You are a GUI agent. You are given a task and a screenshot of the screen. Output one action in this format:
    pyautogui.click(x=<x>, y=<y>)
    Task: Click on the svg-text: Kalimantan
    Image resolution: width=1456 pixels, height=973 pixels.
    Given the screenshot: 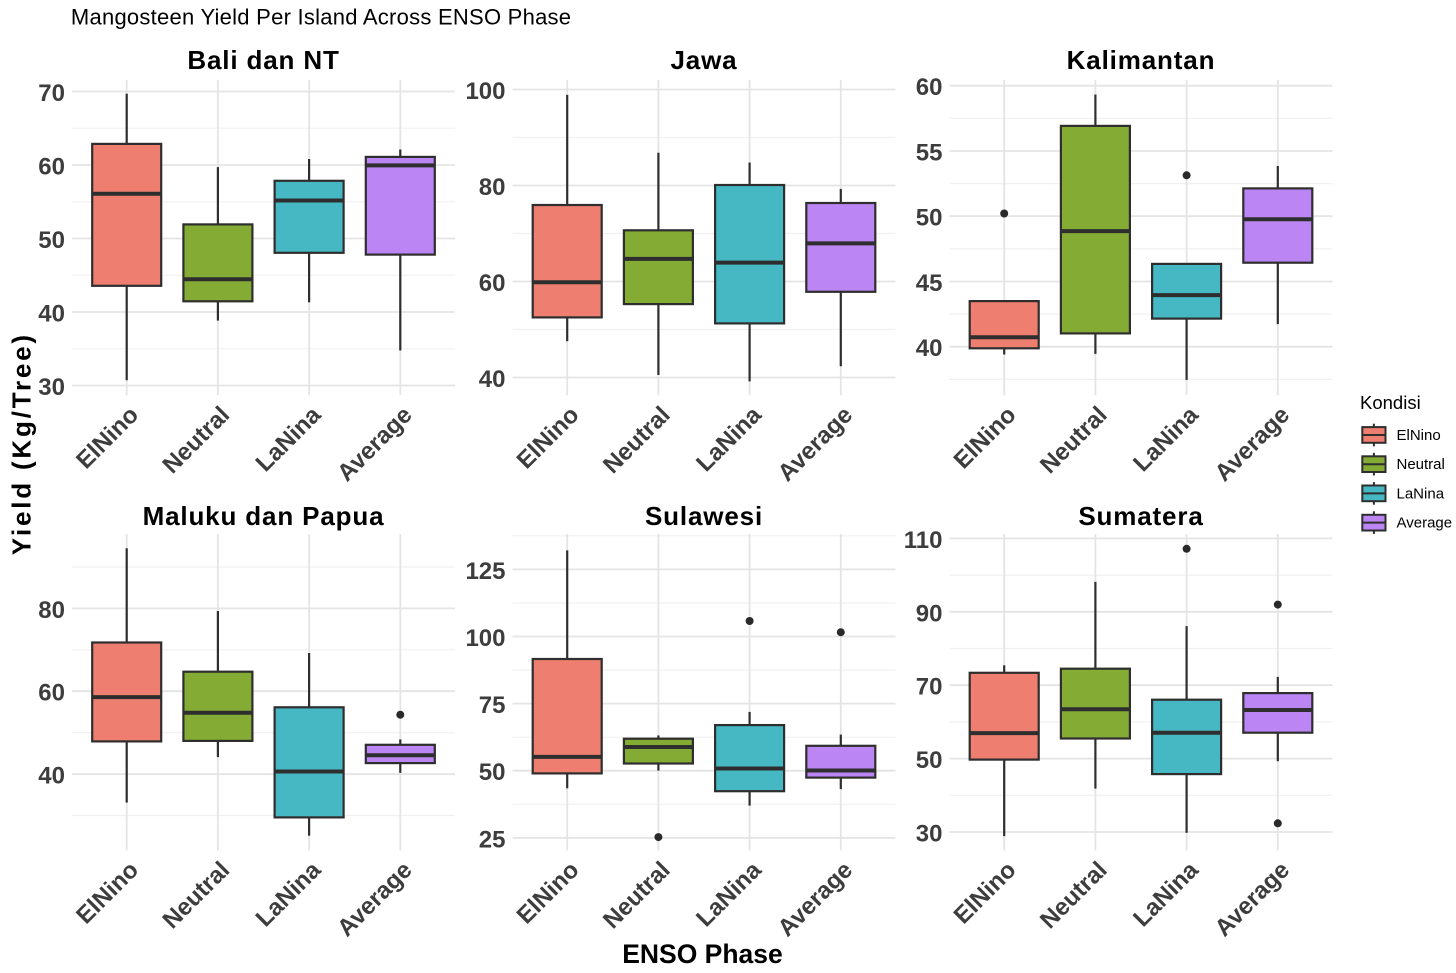 What is the action you would take?
    pyautogui.click(x=1141, y=60)
    